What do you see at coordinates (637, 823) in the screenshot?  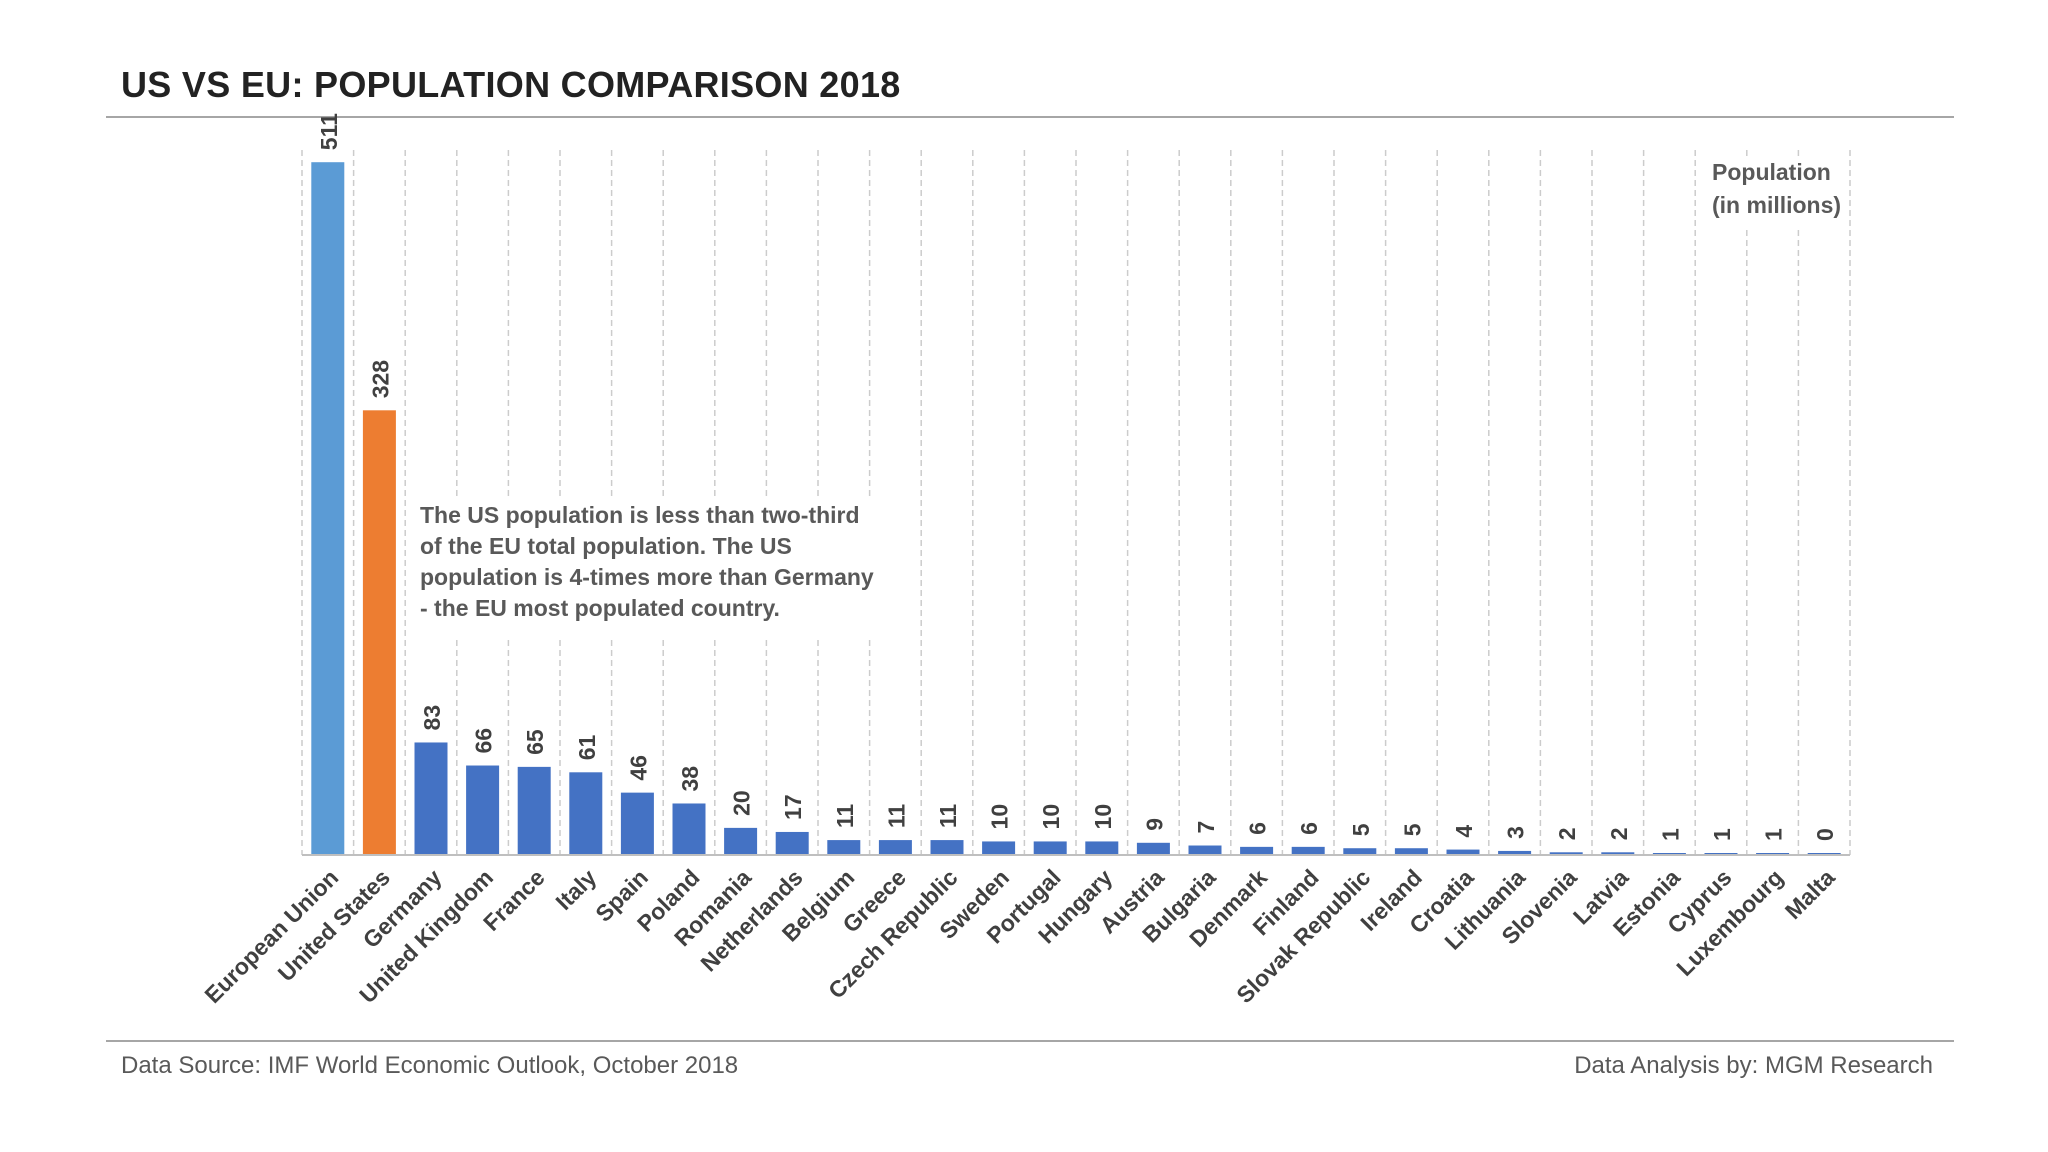 I see `bar-spain` at bounding box center [637, 823].